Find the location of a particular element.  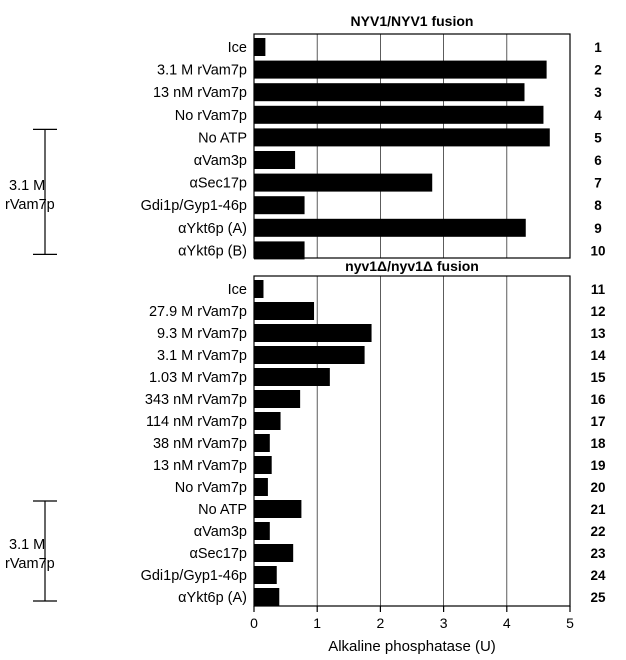

x-axis-label: Alkaline phosphatase (U) is located at coordinates (412, 646).